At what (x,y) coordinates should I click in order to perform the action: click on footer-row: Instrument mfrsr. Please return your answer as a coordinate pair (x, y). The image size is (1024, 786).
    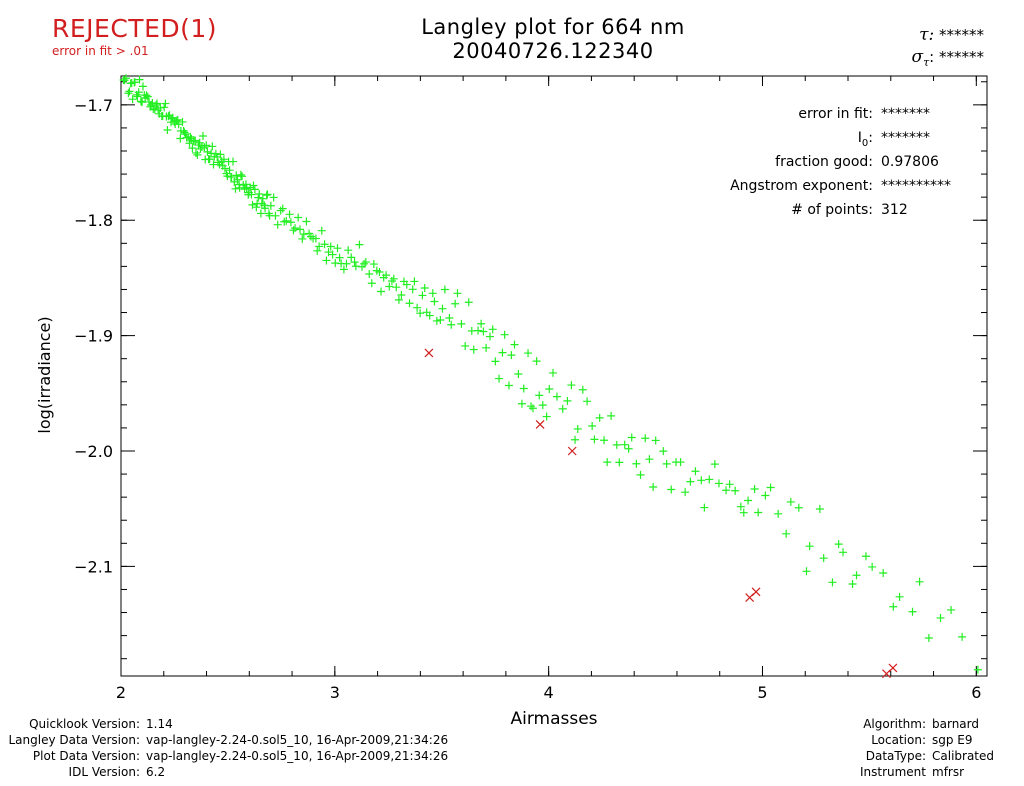
    Looking at the image, I should click on (910, 772).